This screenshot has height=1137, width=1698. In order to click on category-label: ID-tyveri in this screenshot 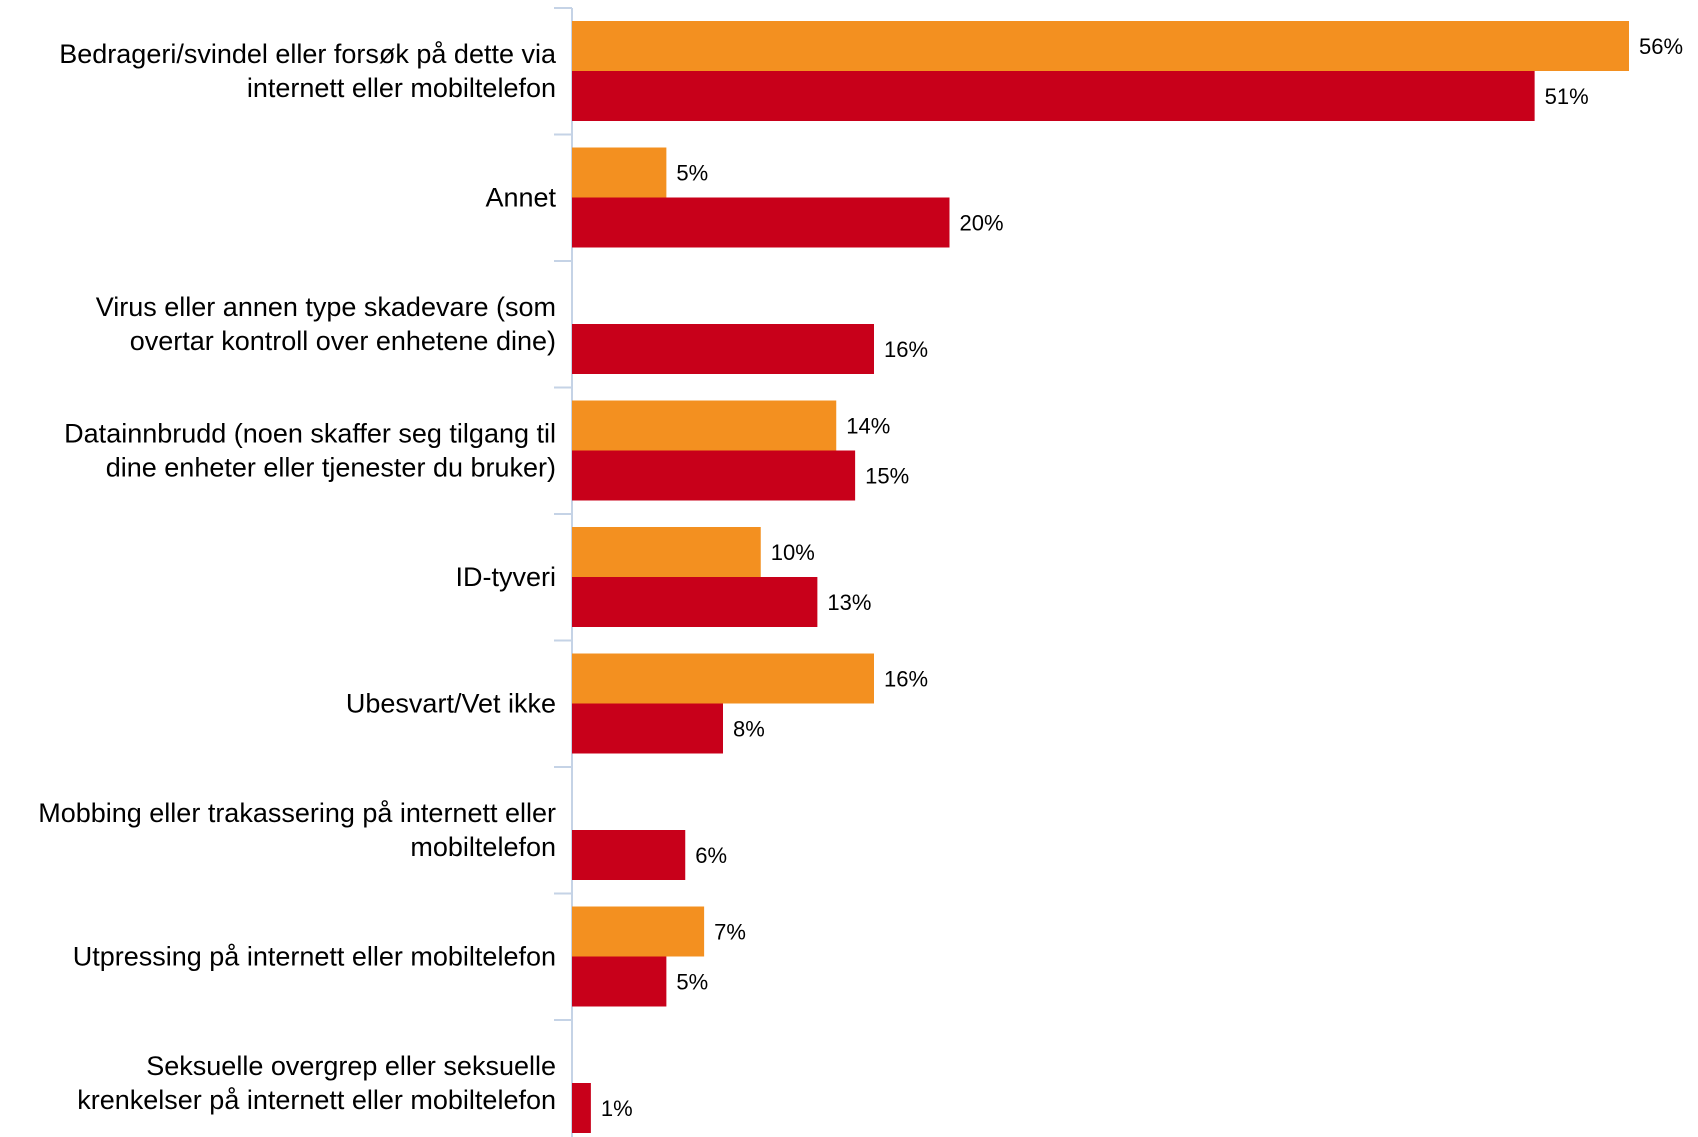, I will do `click(506, 577)`.